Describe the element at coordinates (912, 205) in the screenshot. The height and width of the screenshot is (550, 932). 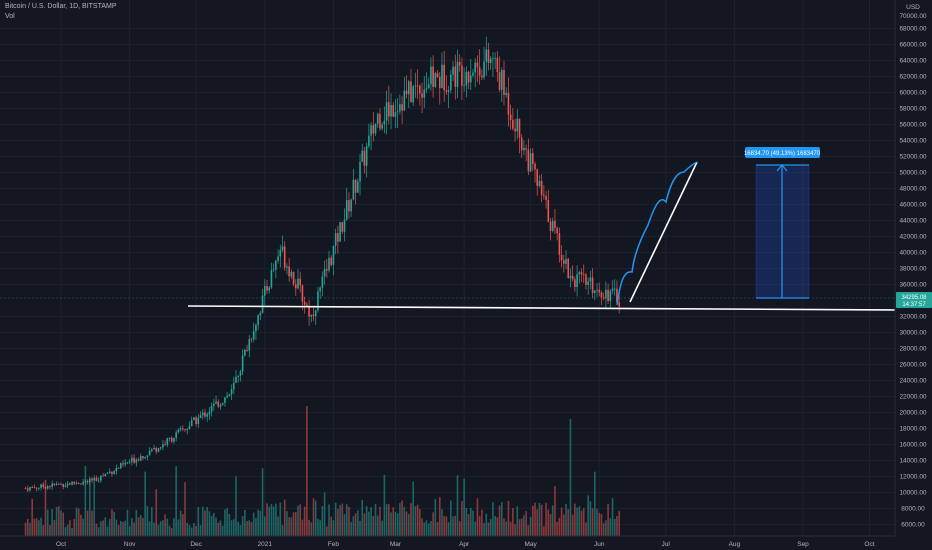
I see `price-tick: 46000.00` at that location.